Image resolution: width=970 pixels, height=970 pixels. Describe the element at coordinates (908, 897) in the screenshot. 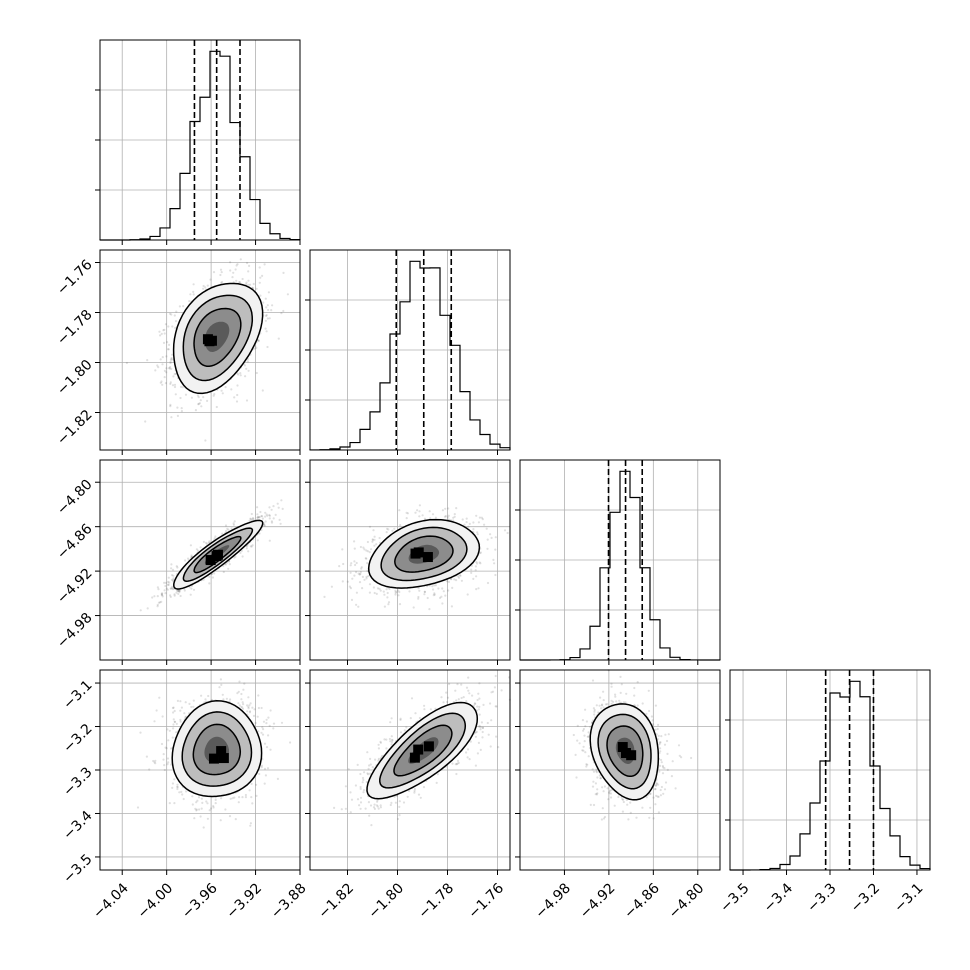

I see `x-tick-label: −3.1` at that location.